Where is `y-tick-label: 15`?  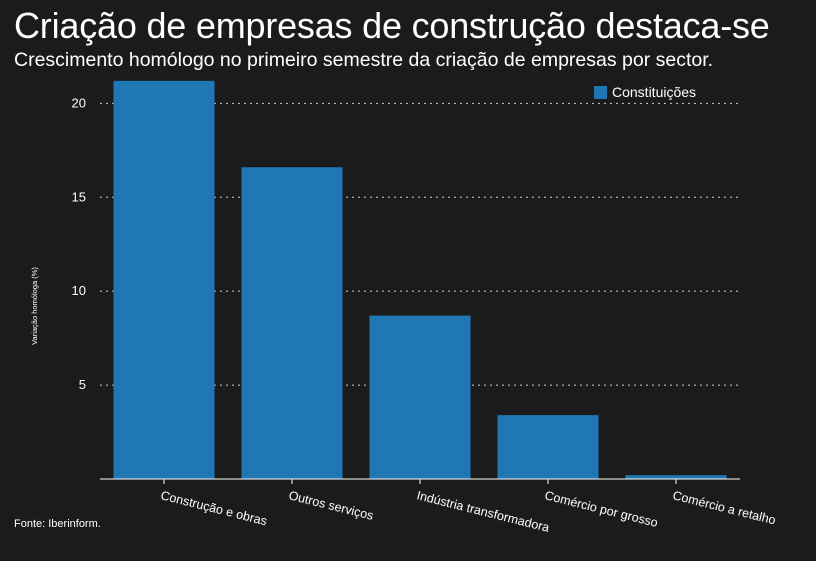
y-tick-label: 15 is located at coordinates (79, 196).